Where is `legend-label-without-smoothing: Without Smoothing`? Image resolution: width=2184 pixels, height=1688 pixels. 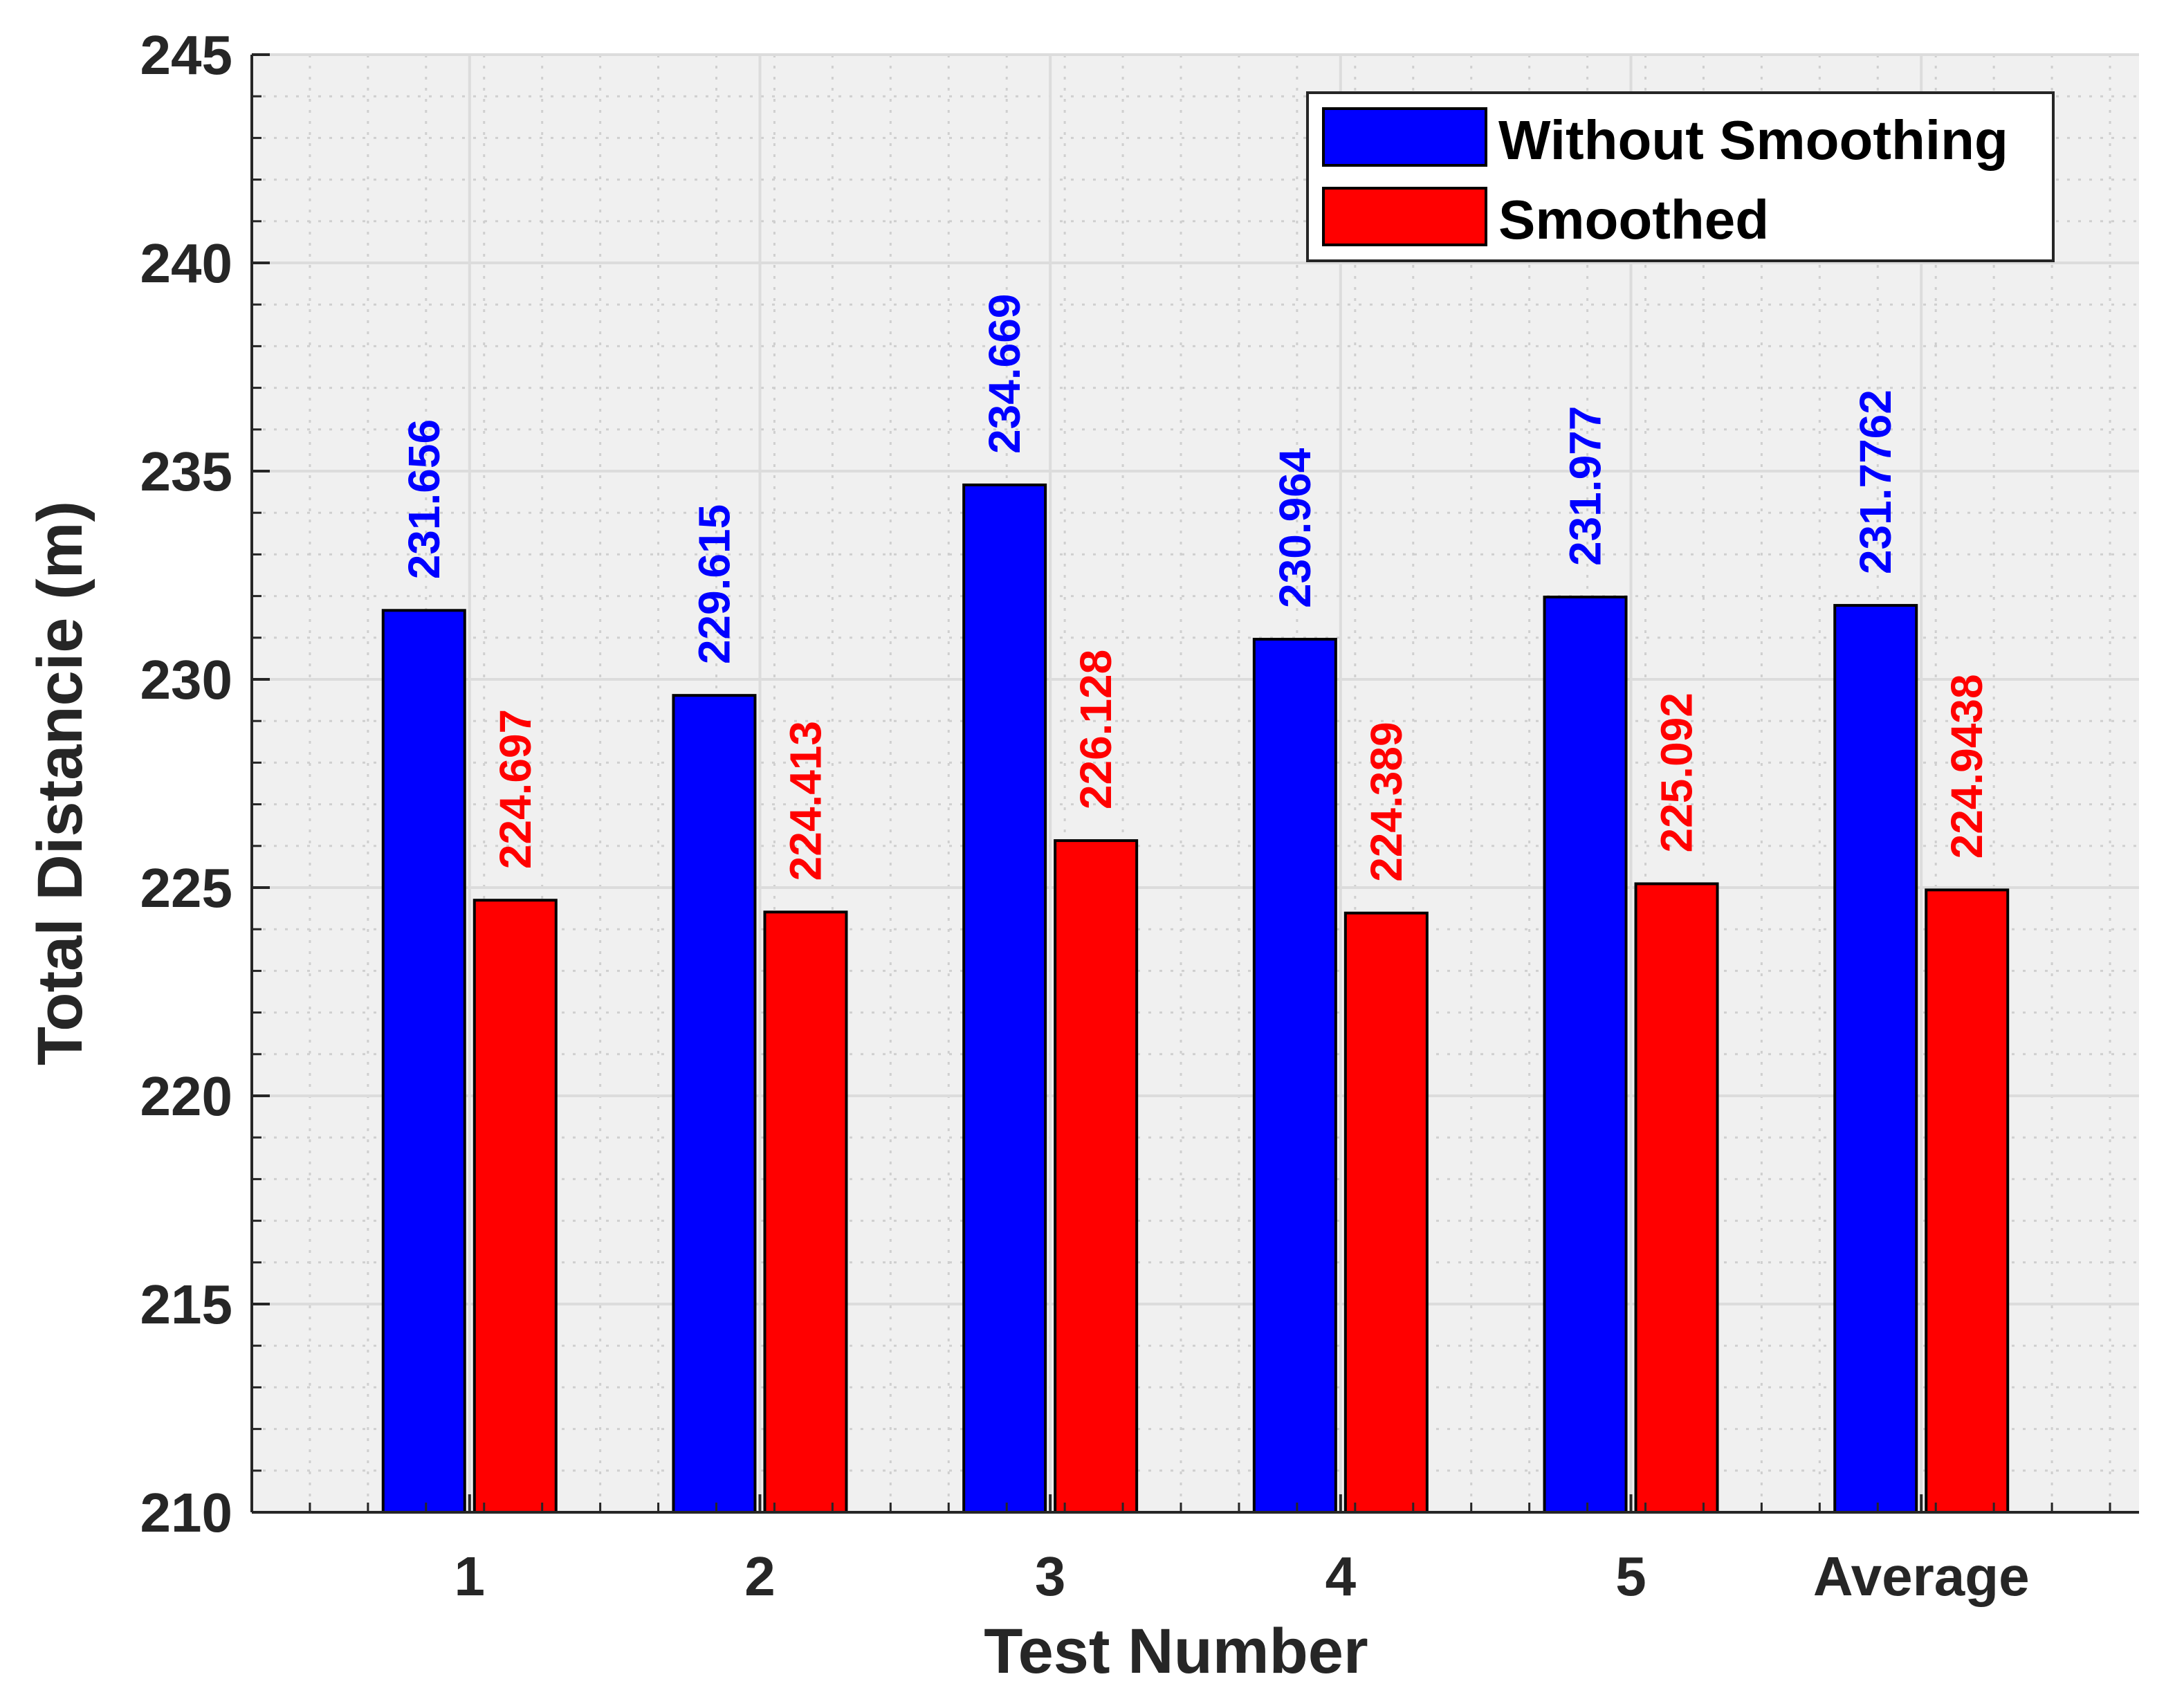
legend-label-without-smoothing: Without Smoothing is located at coordinates (1753, 140).